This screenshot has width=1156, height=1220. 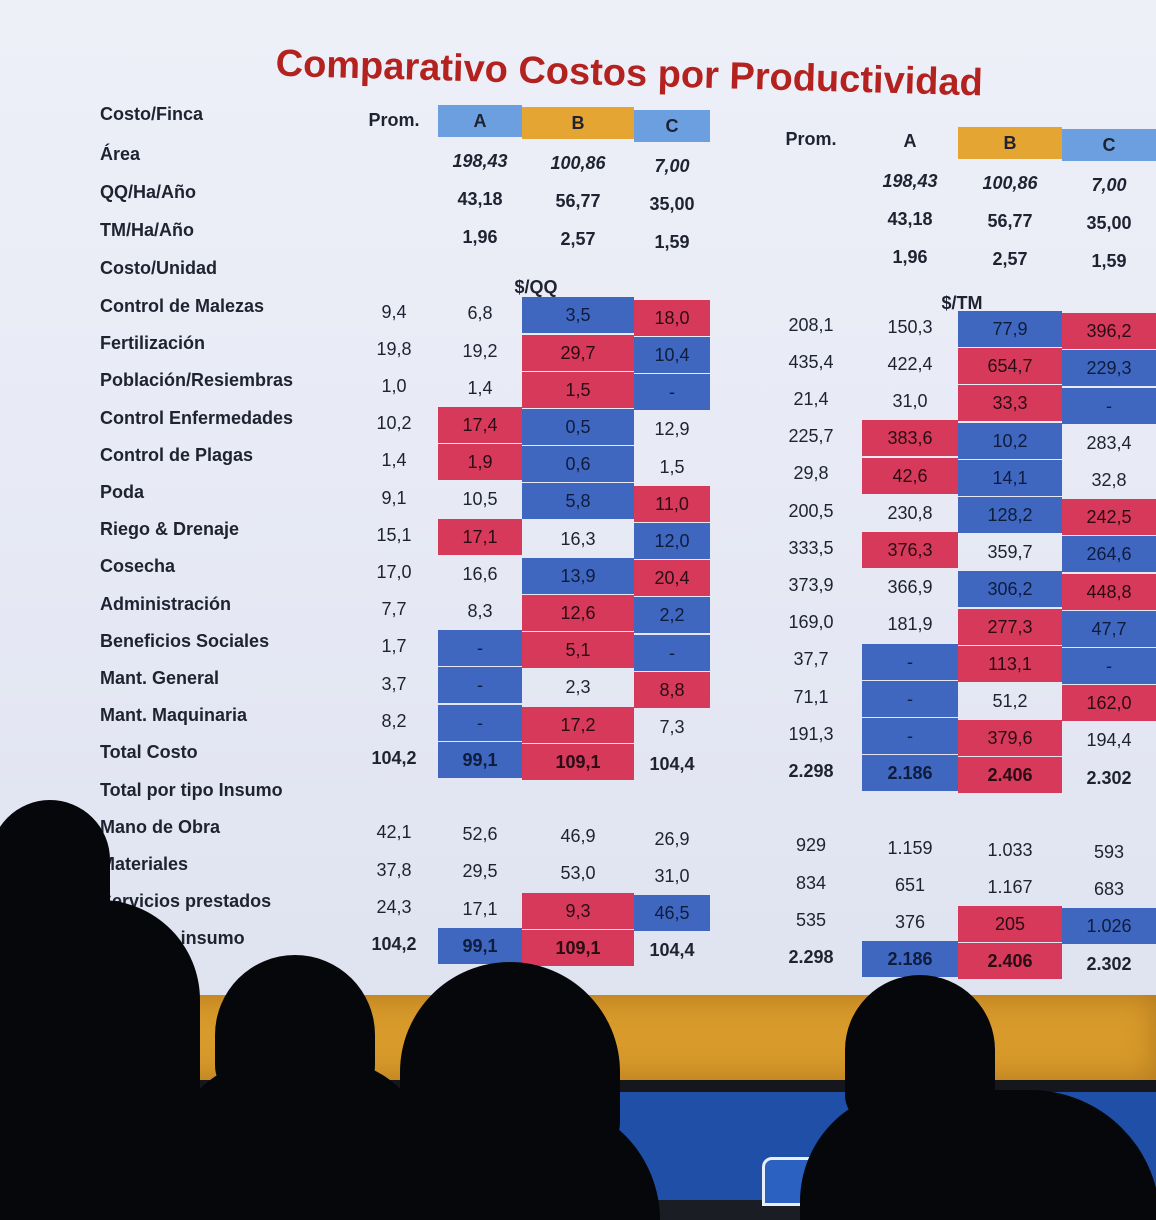 I want to click on row-label: Costo/Unidad, so click(x=158, y=268).